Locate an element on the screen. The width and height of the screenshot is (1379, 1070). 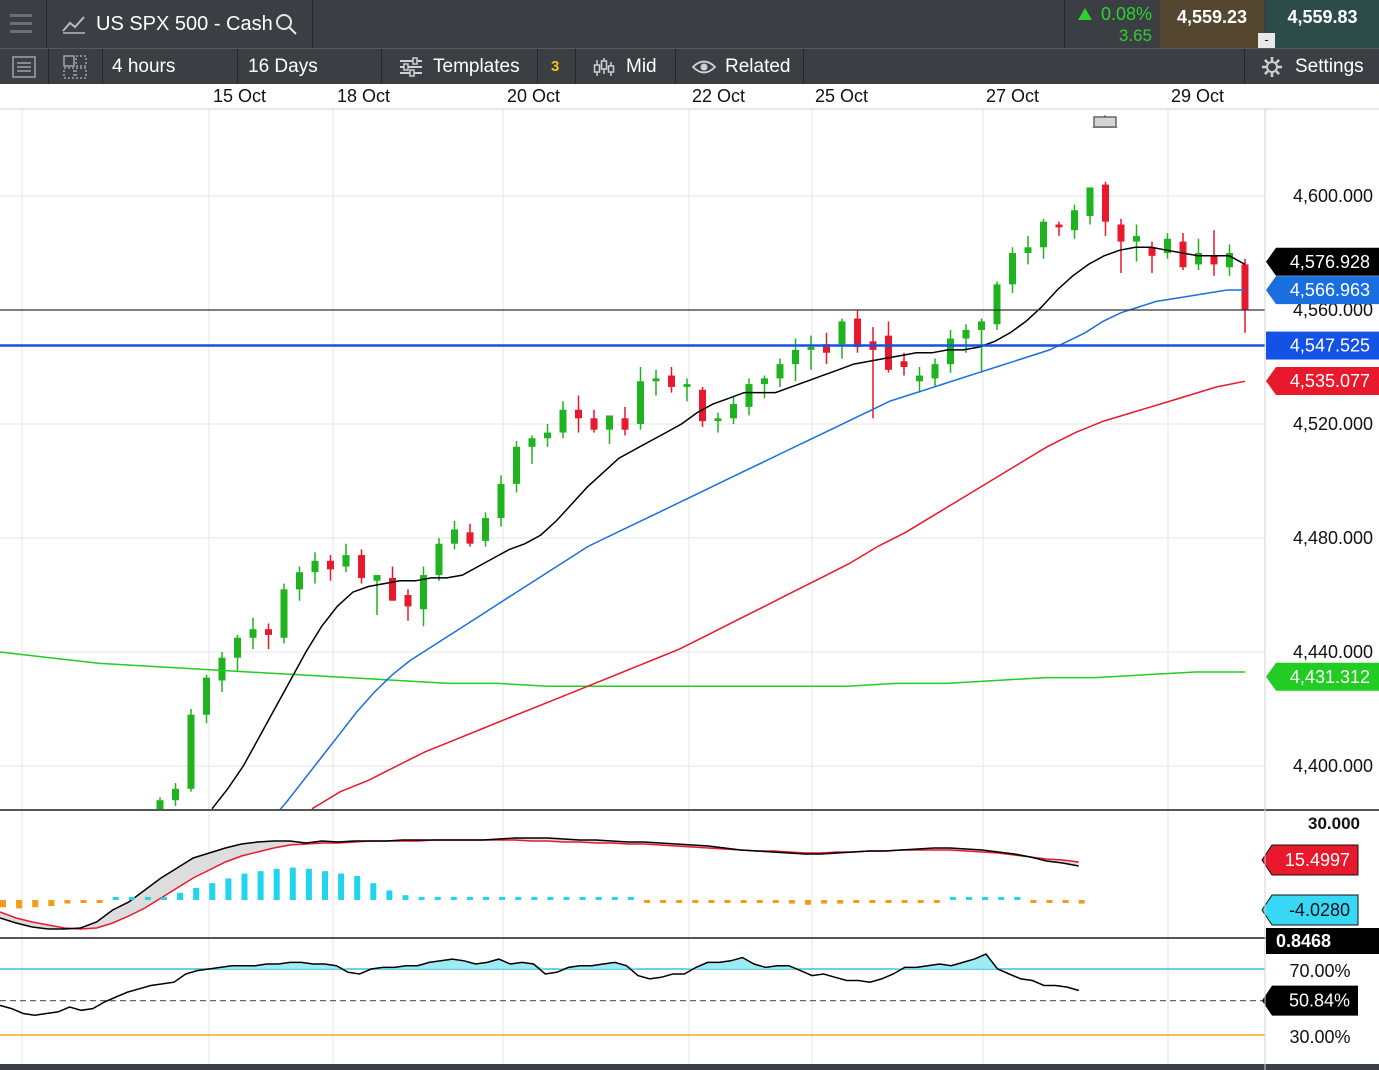
templates-button: Templates is located at coordinates (476, 66).